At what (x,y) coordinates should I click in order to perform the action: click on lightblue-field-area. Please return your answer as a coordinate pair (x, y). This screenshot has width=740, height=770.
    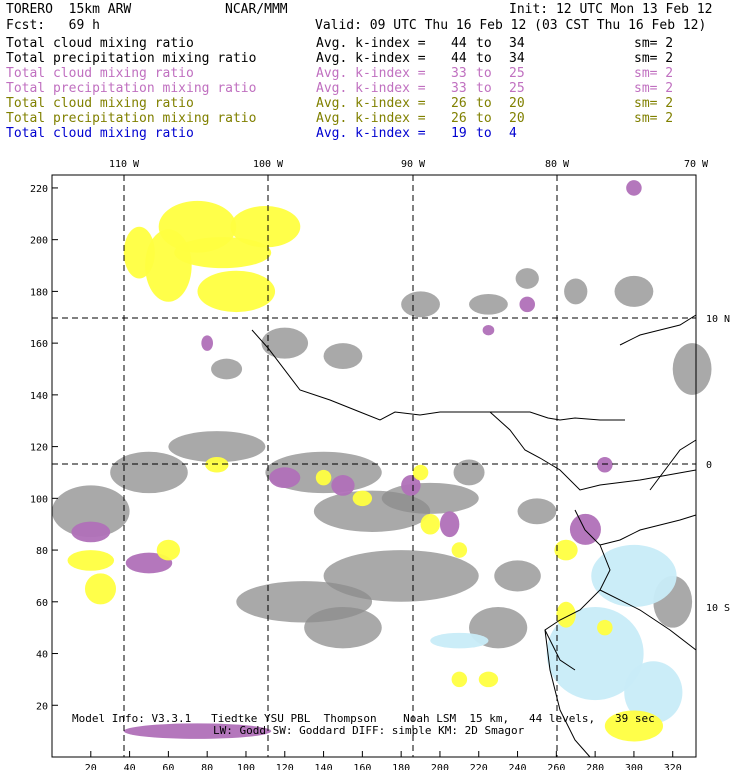
    Looking at the image, I should click on (459, 640).